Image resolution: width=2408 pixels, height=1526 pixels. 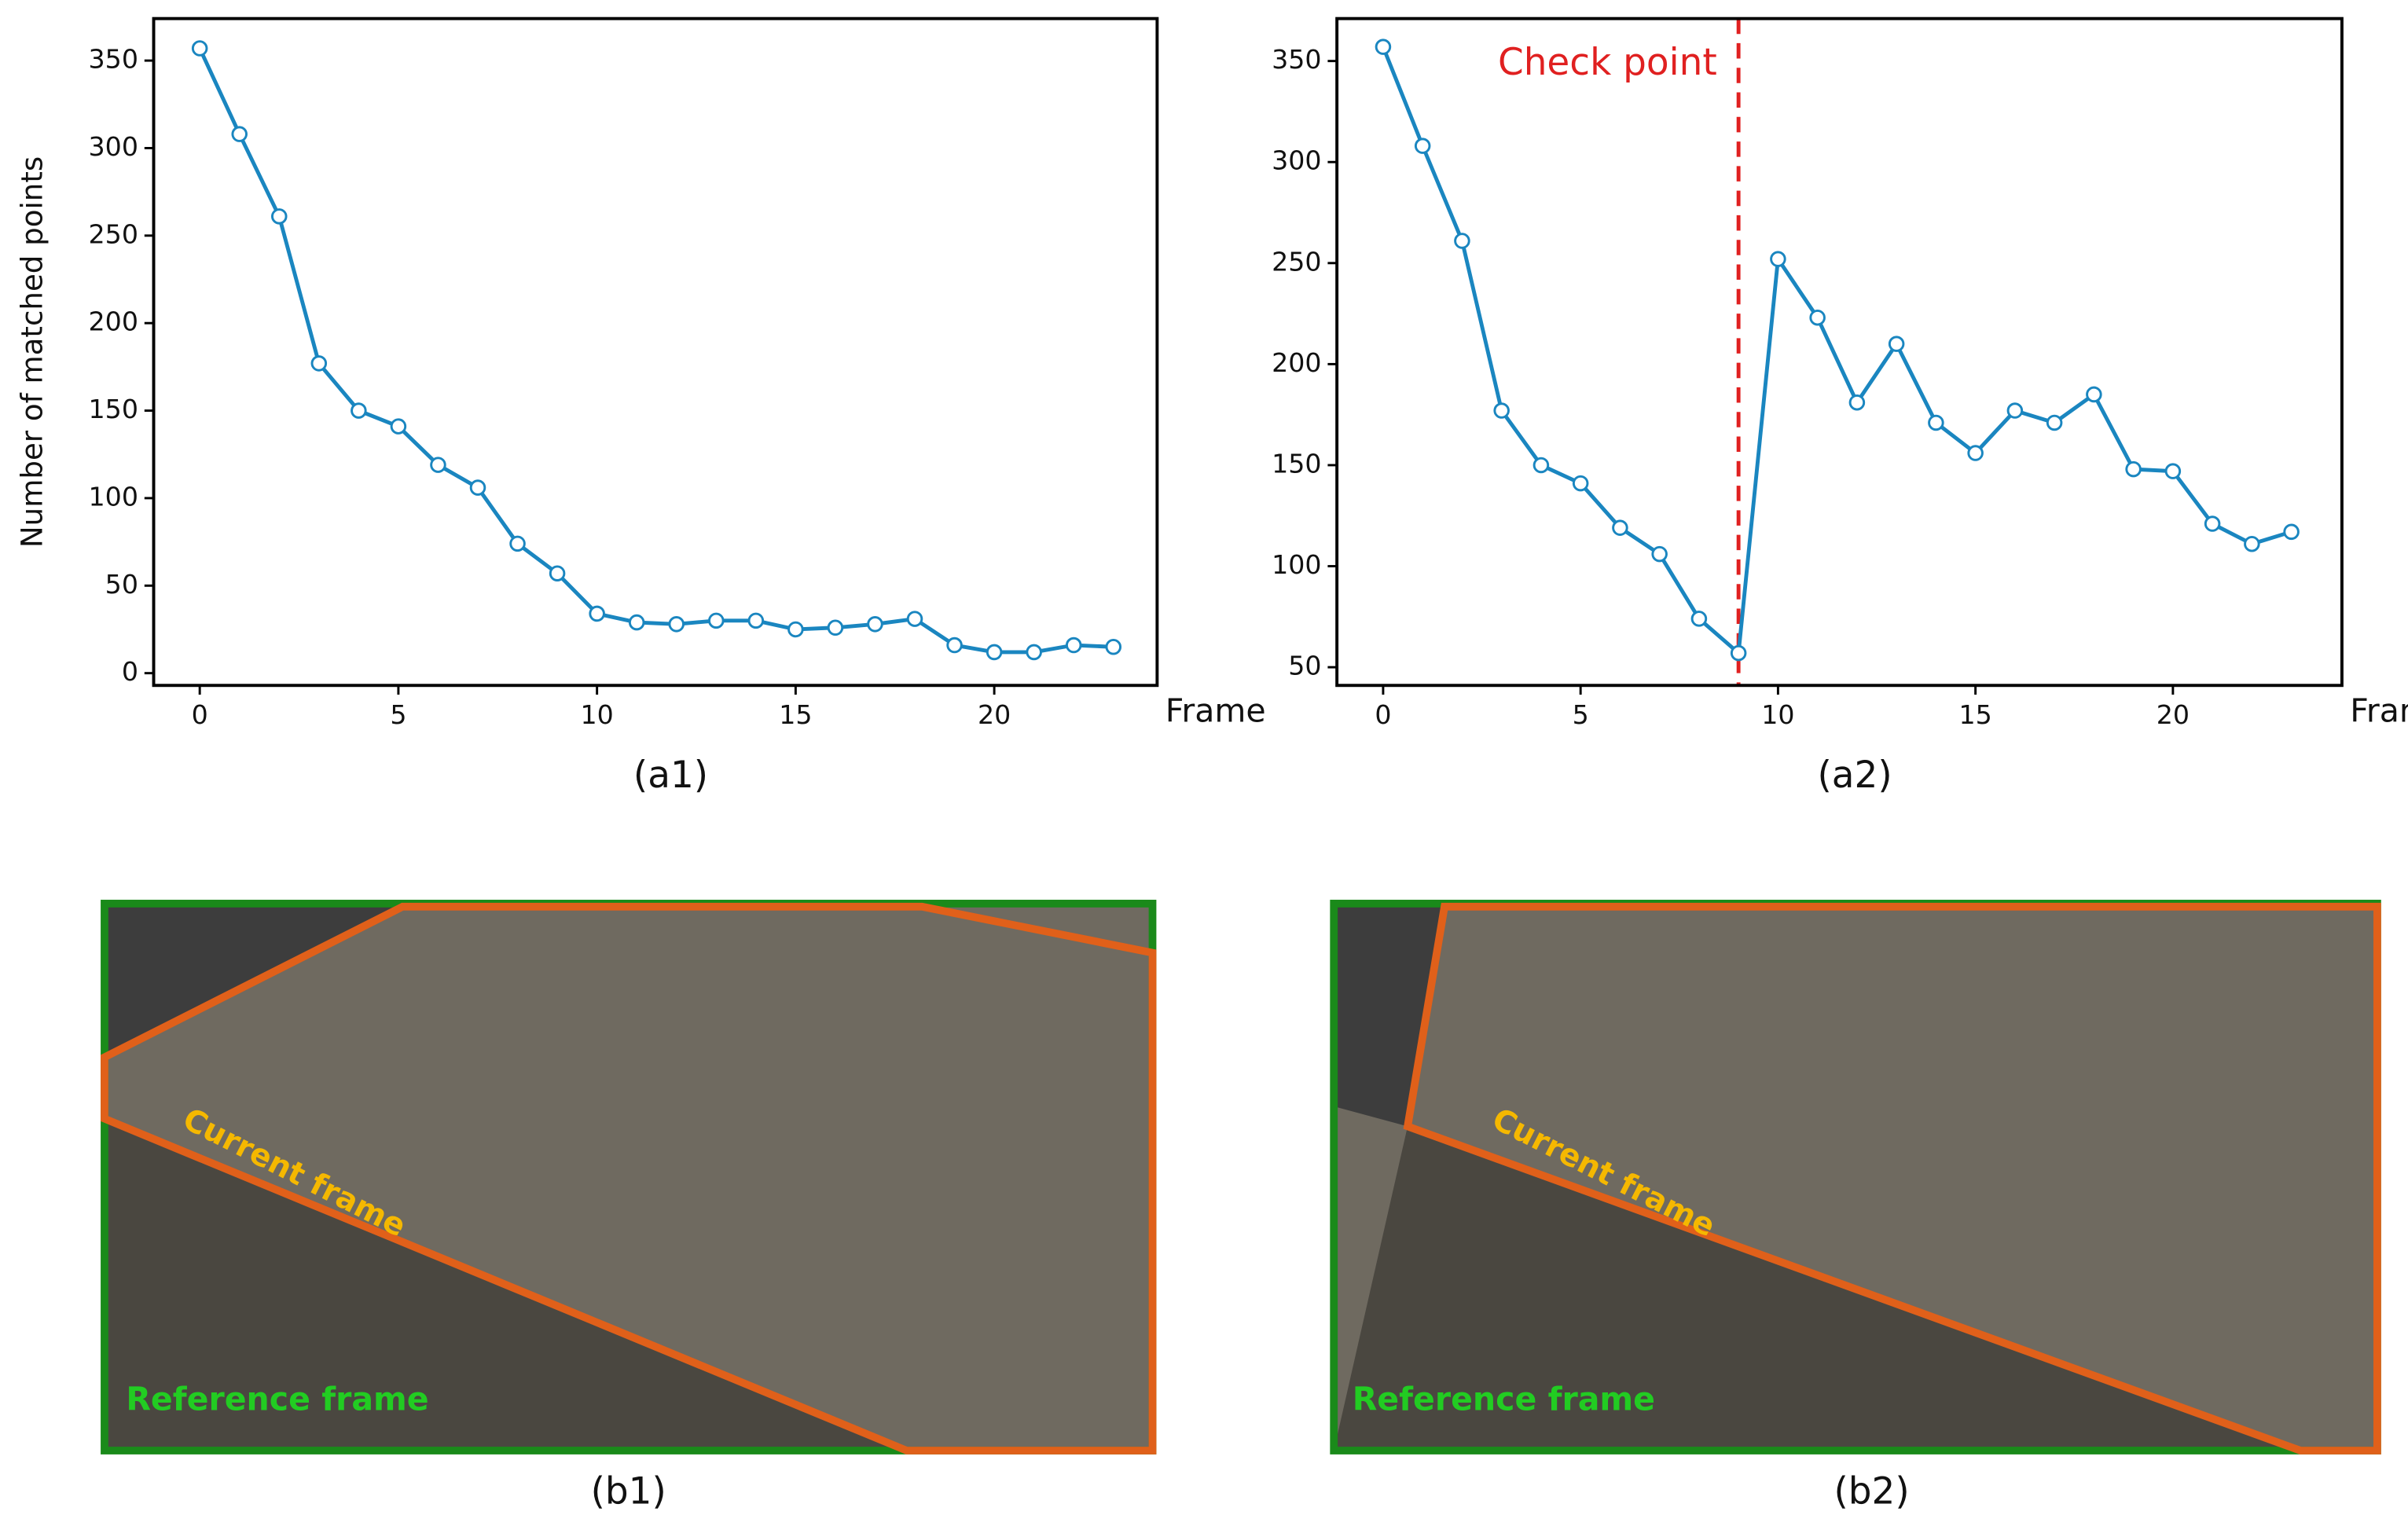 I want to click on check-label: Check point, so click(x=1607, y=62).